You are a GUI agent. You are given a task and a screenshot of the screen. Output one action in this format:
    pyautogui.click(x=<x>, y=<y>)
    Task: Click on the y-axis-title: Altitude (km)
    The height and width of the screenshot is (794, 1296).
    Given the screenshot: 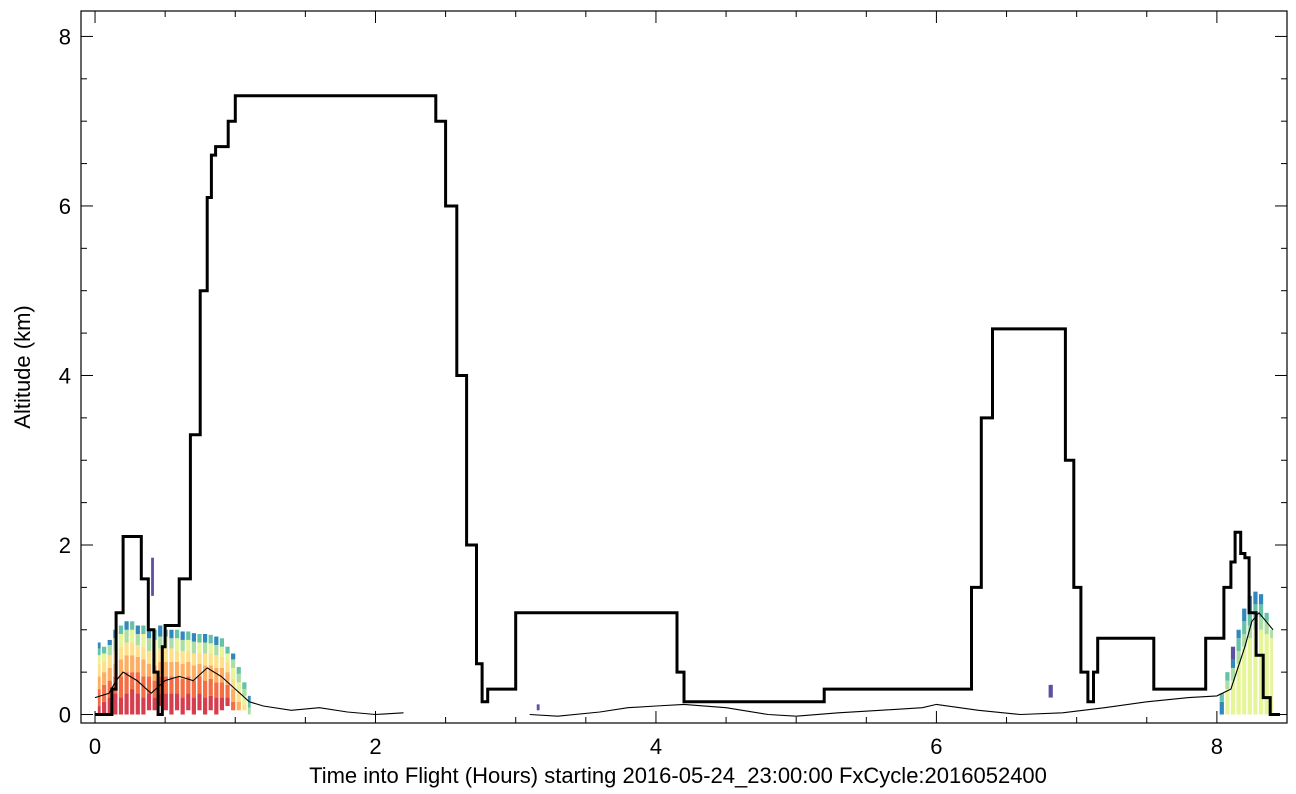 What is the action you would take?
    pyautogui.click(x=22, y=366)
    